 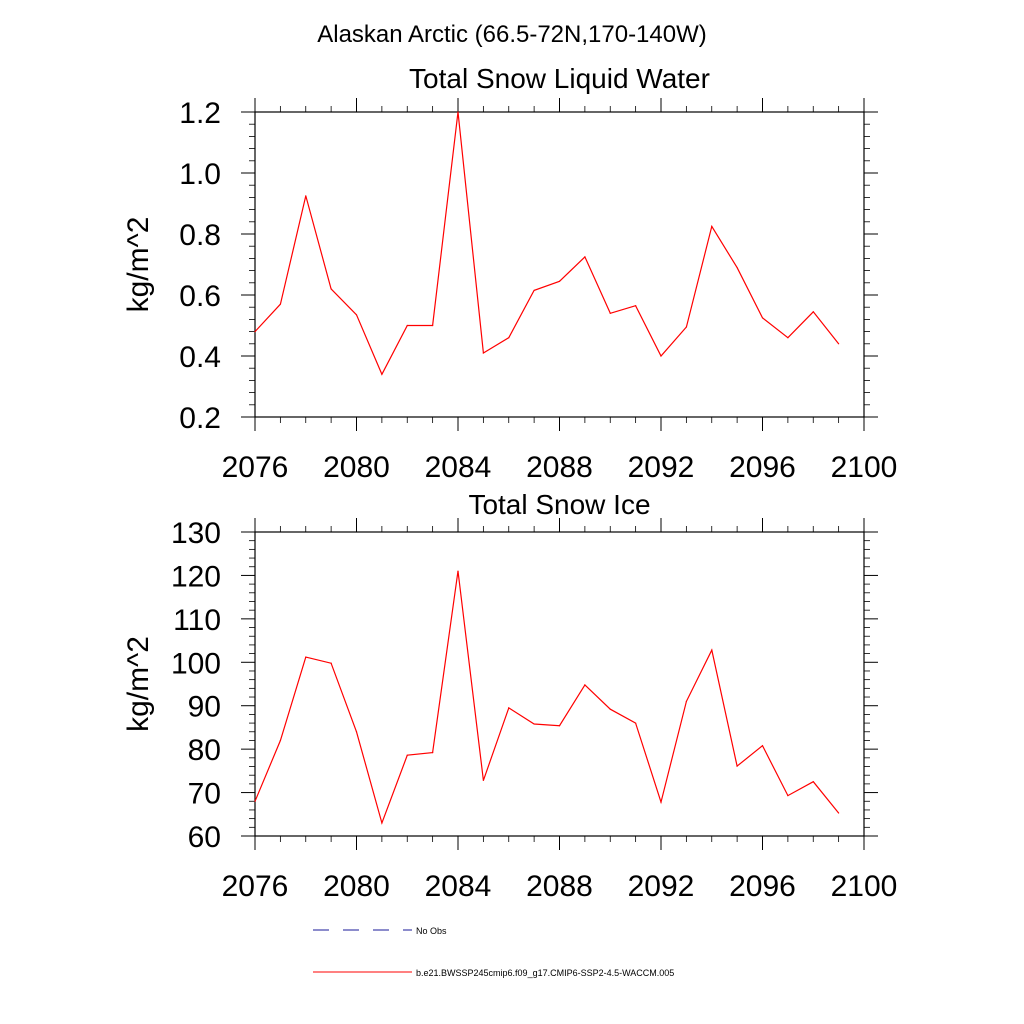 I want to click on y-tick-label: 130, so click(x=196, y=533).